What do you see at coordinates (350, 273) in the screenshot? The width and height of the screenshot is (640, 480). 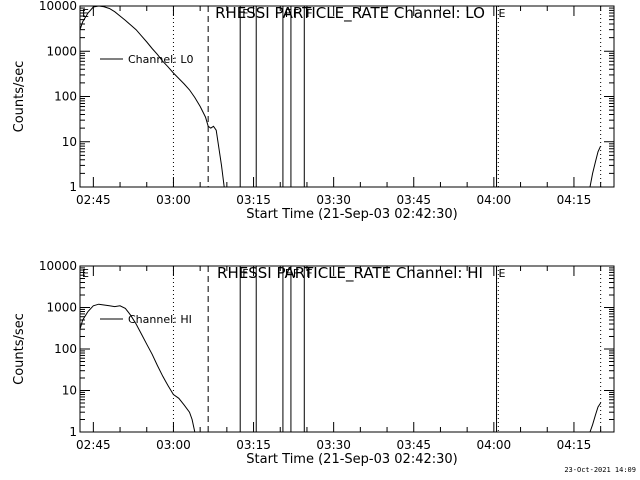 I see `chart-title: RHESSI PARTICLE_RATE Channel: HI` at bounding box center [350, 273].